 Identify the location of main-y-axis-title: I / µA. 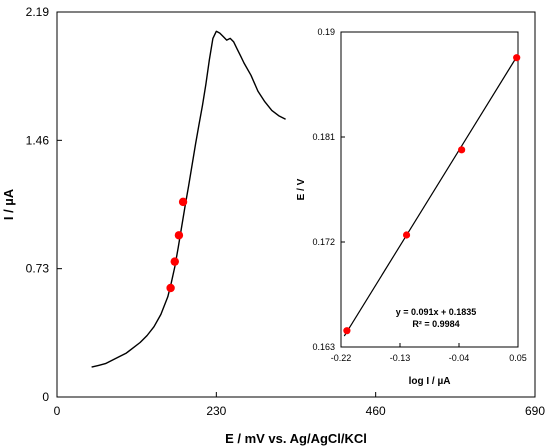
(8, 204).